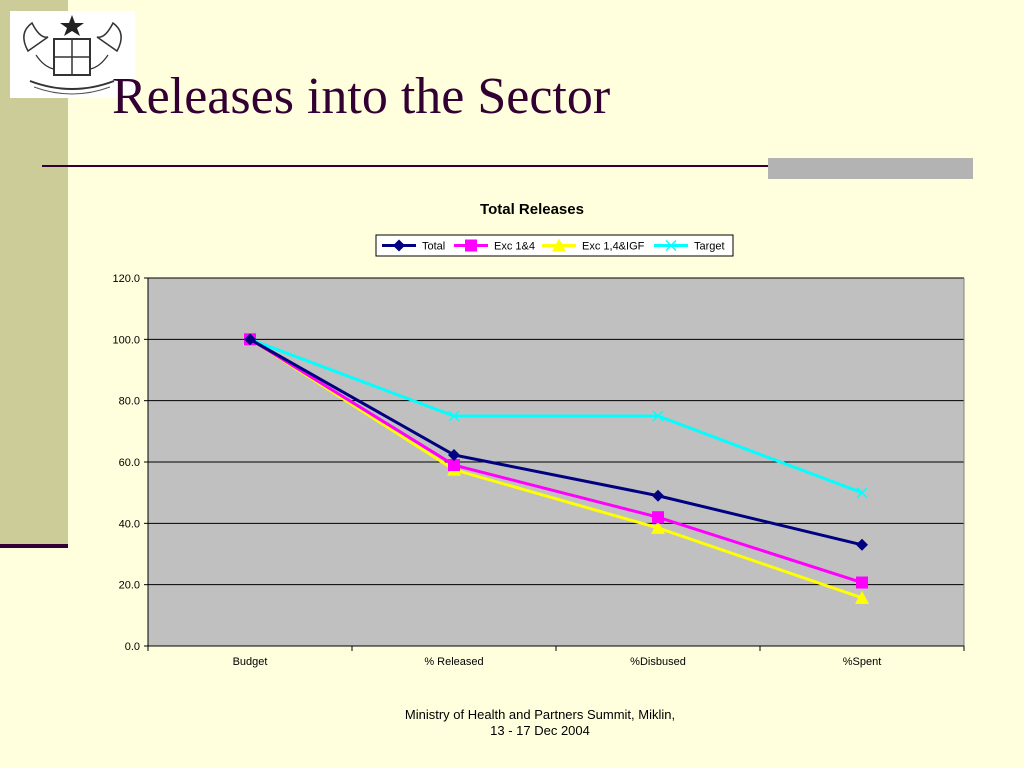 The width and height of the screenshot is (1024, 768). I want to click on title-accent-block, so click(870, 168).